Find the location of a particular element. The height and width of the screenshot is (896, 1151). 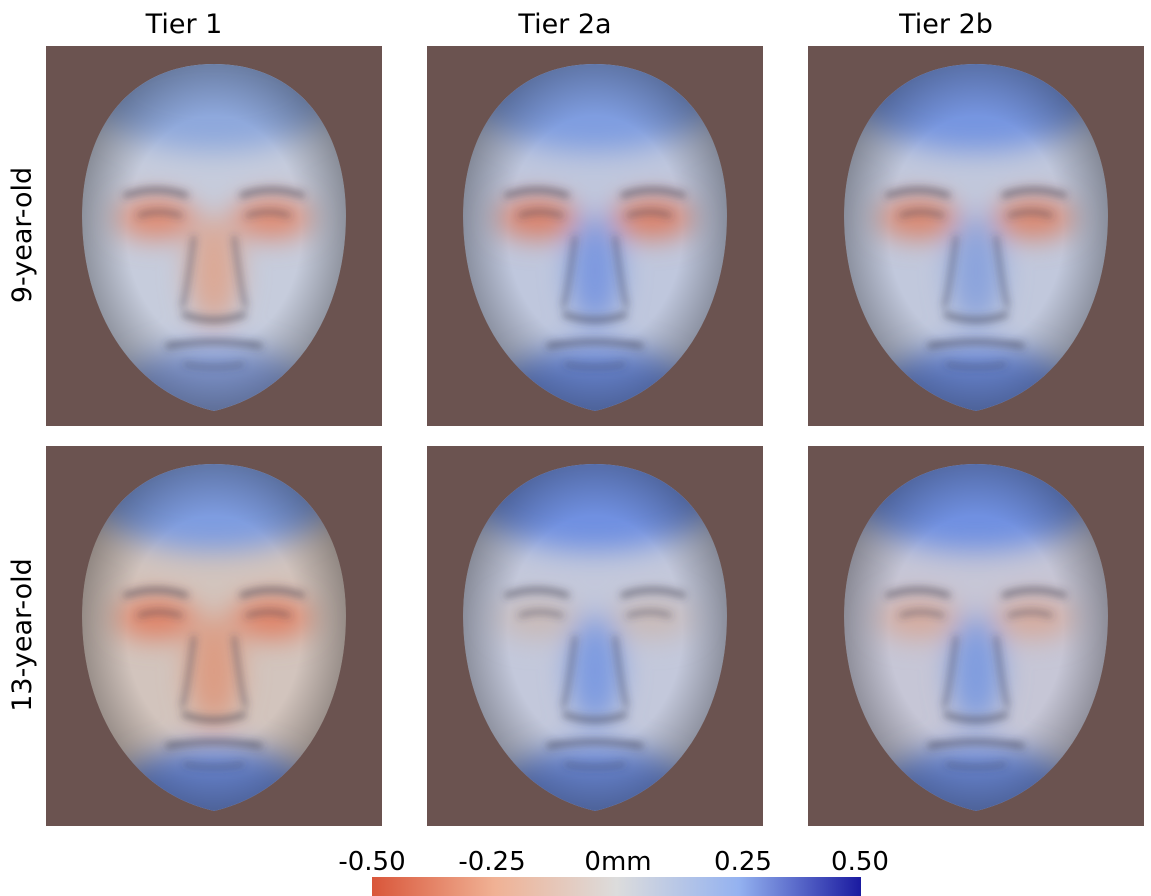

scale-tick-minus-050: -0.50 is located at coordinates (372, 862).